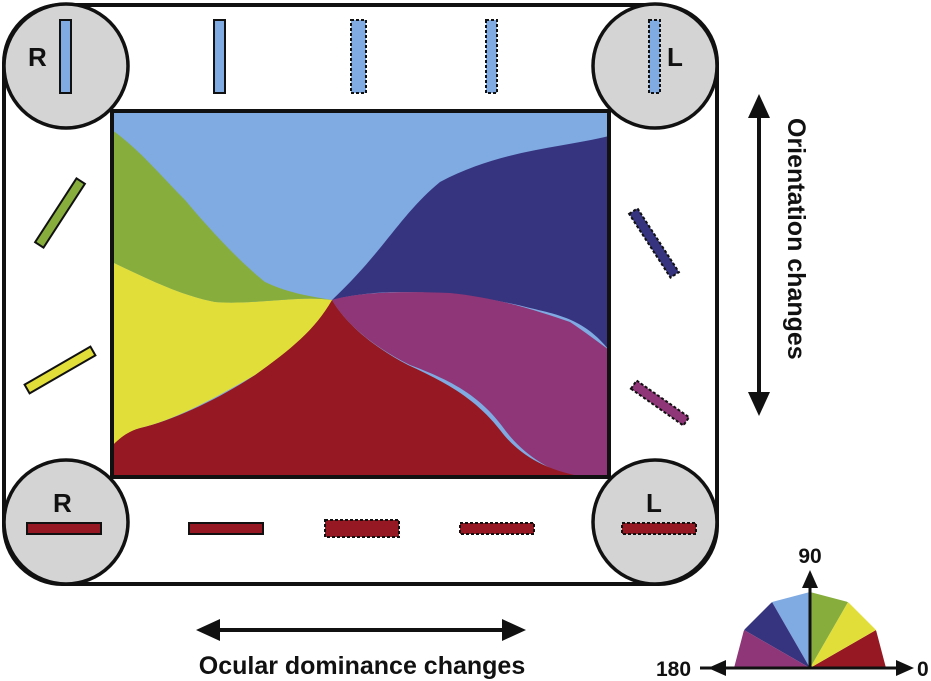 The width and height of the screenshot is (931, 681). What do you see at coordinates (654, 503) in the screenshot?
I see `eye-label-bottom-right: L` at bounding box center [654, 503].